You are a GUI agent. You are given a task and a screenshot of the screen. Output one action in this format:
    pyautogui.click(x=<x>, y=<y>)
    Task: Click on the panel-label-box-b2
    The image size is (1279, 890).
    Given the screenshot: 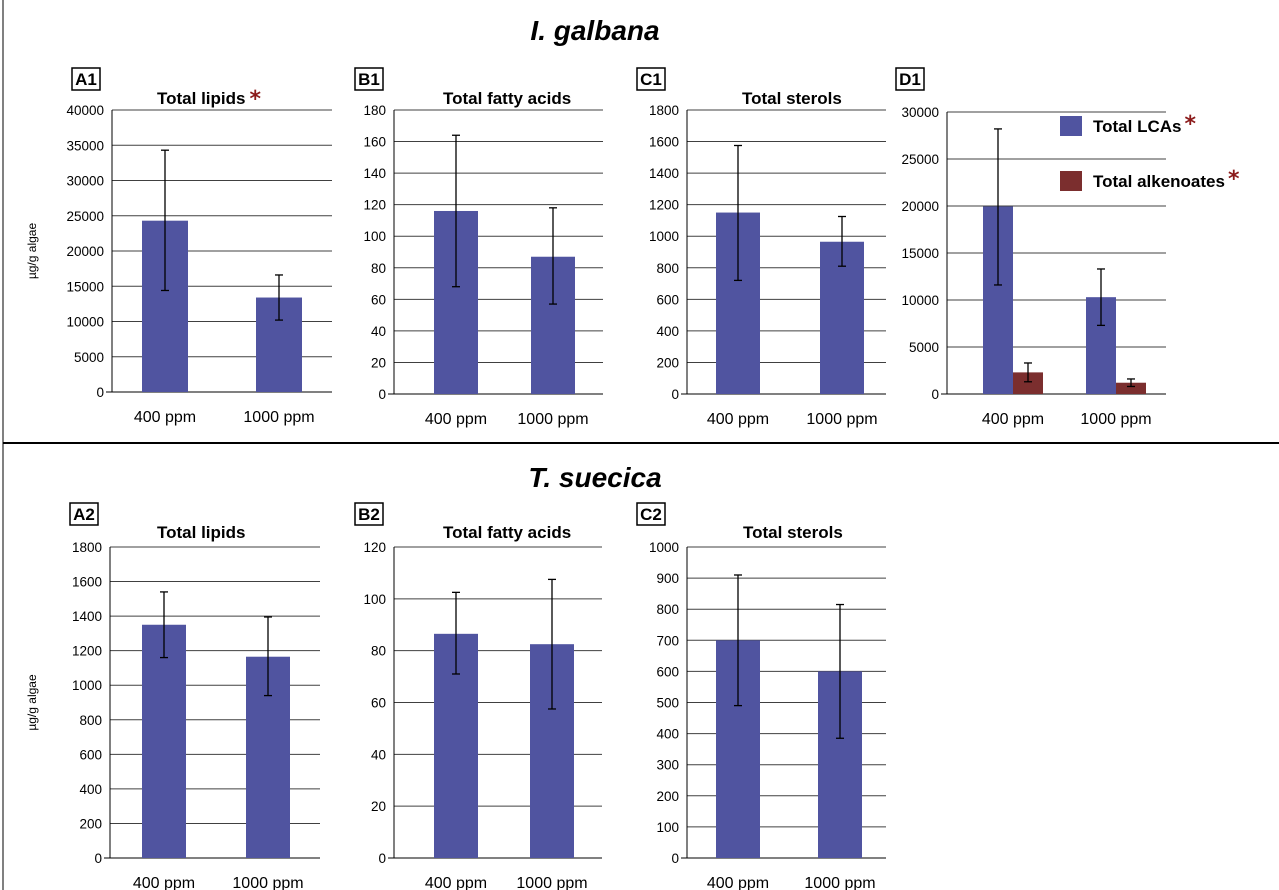 What is the action you would take?
    pyautogui.click(x=369, y=514)
    